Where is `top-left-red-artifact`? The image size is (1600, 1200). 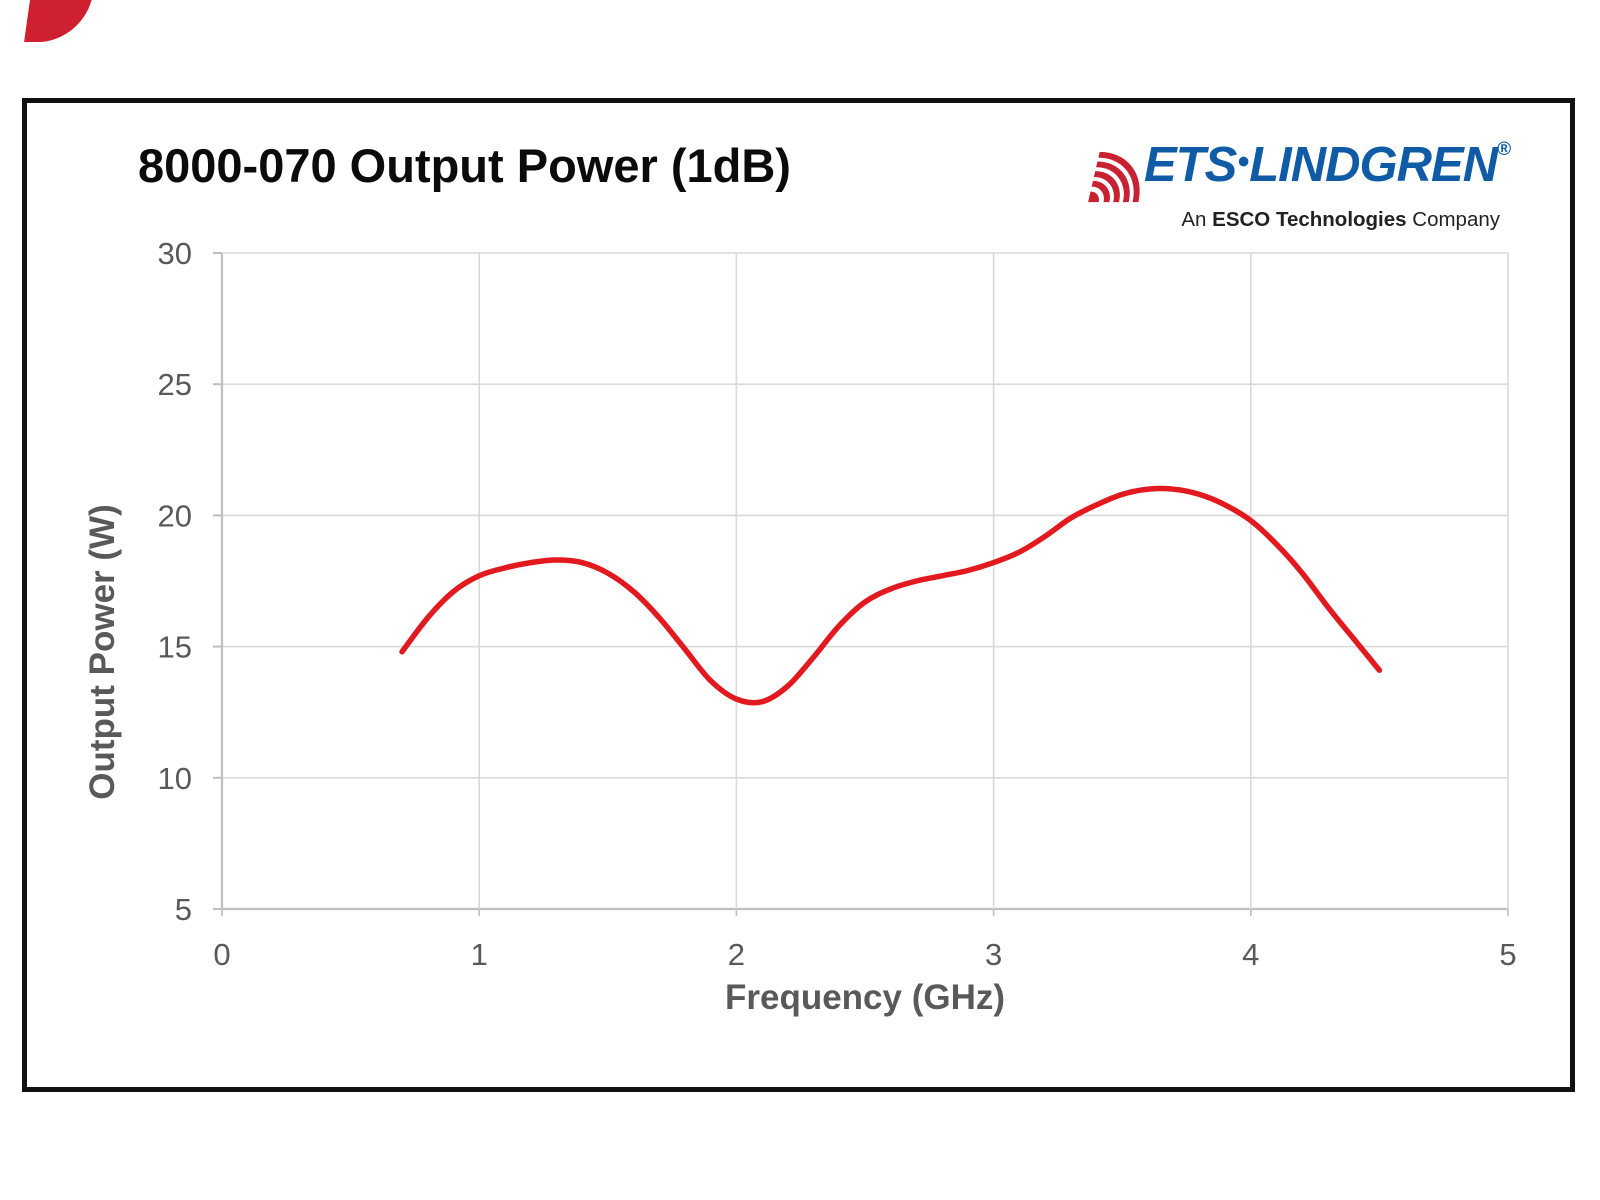
top-left-red-artifact is located at coordinates (59, 21).